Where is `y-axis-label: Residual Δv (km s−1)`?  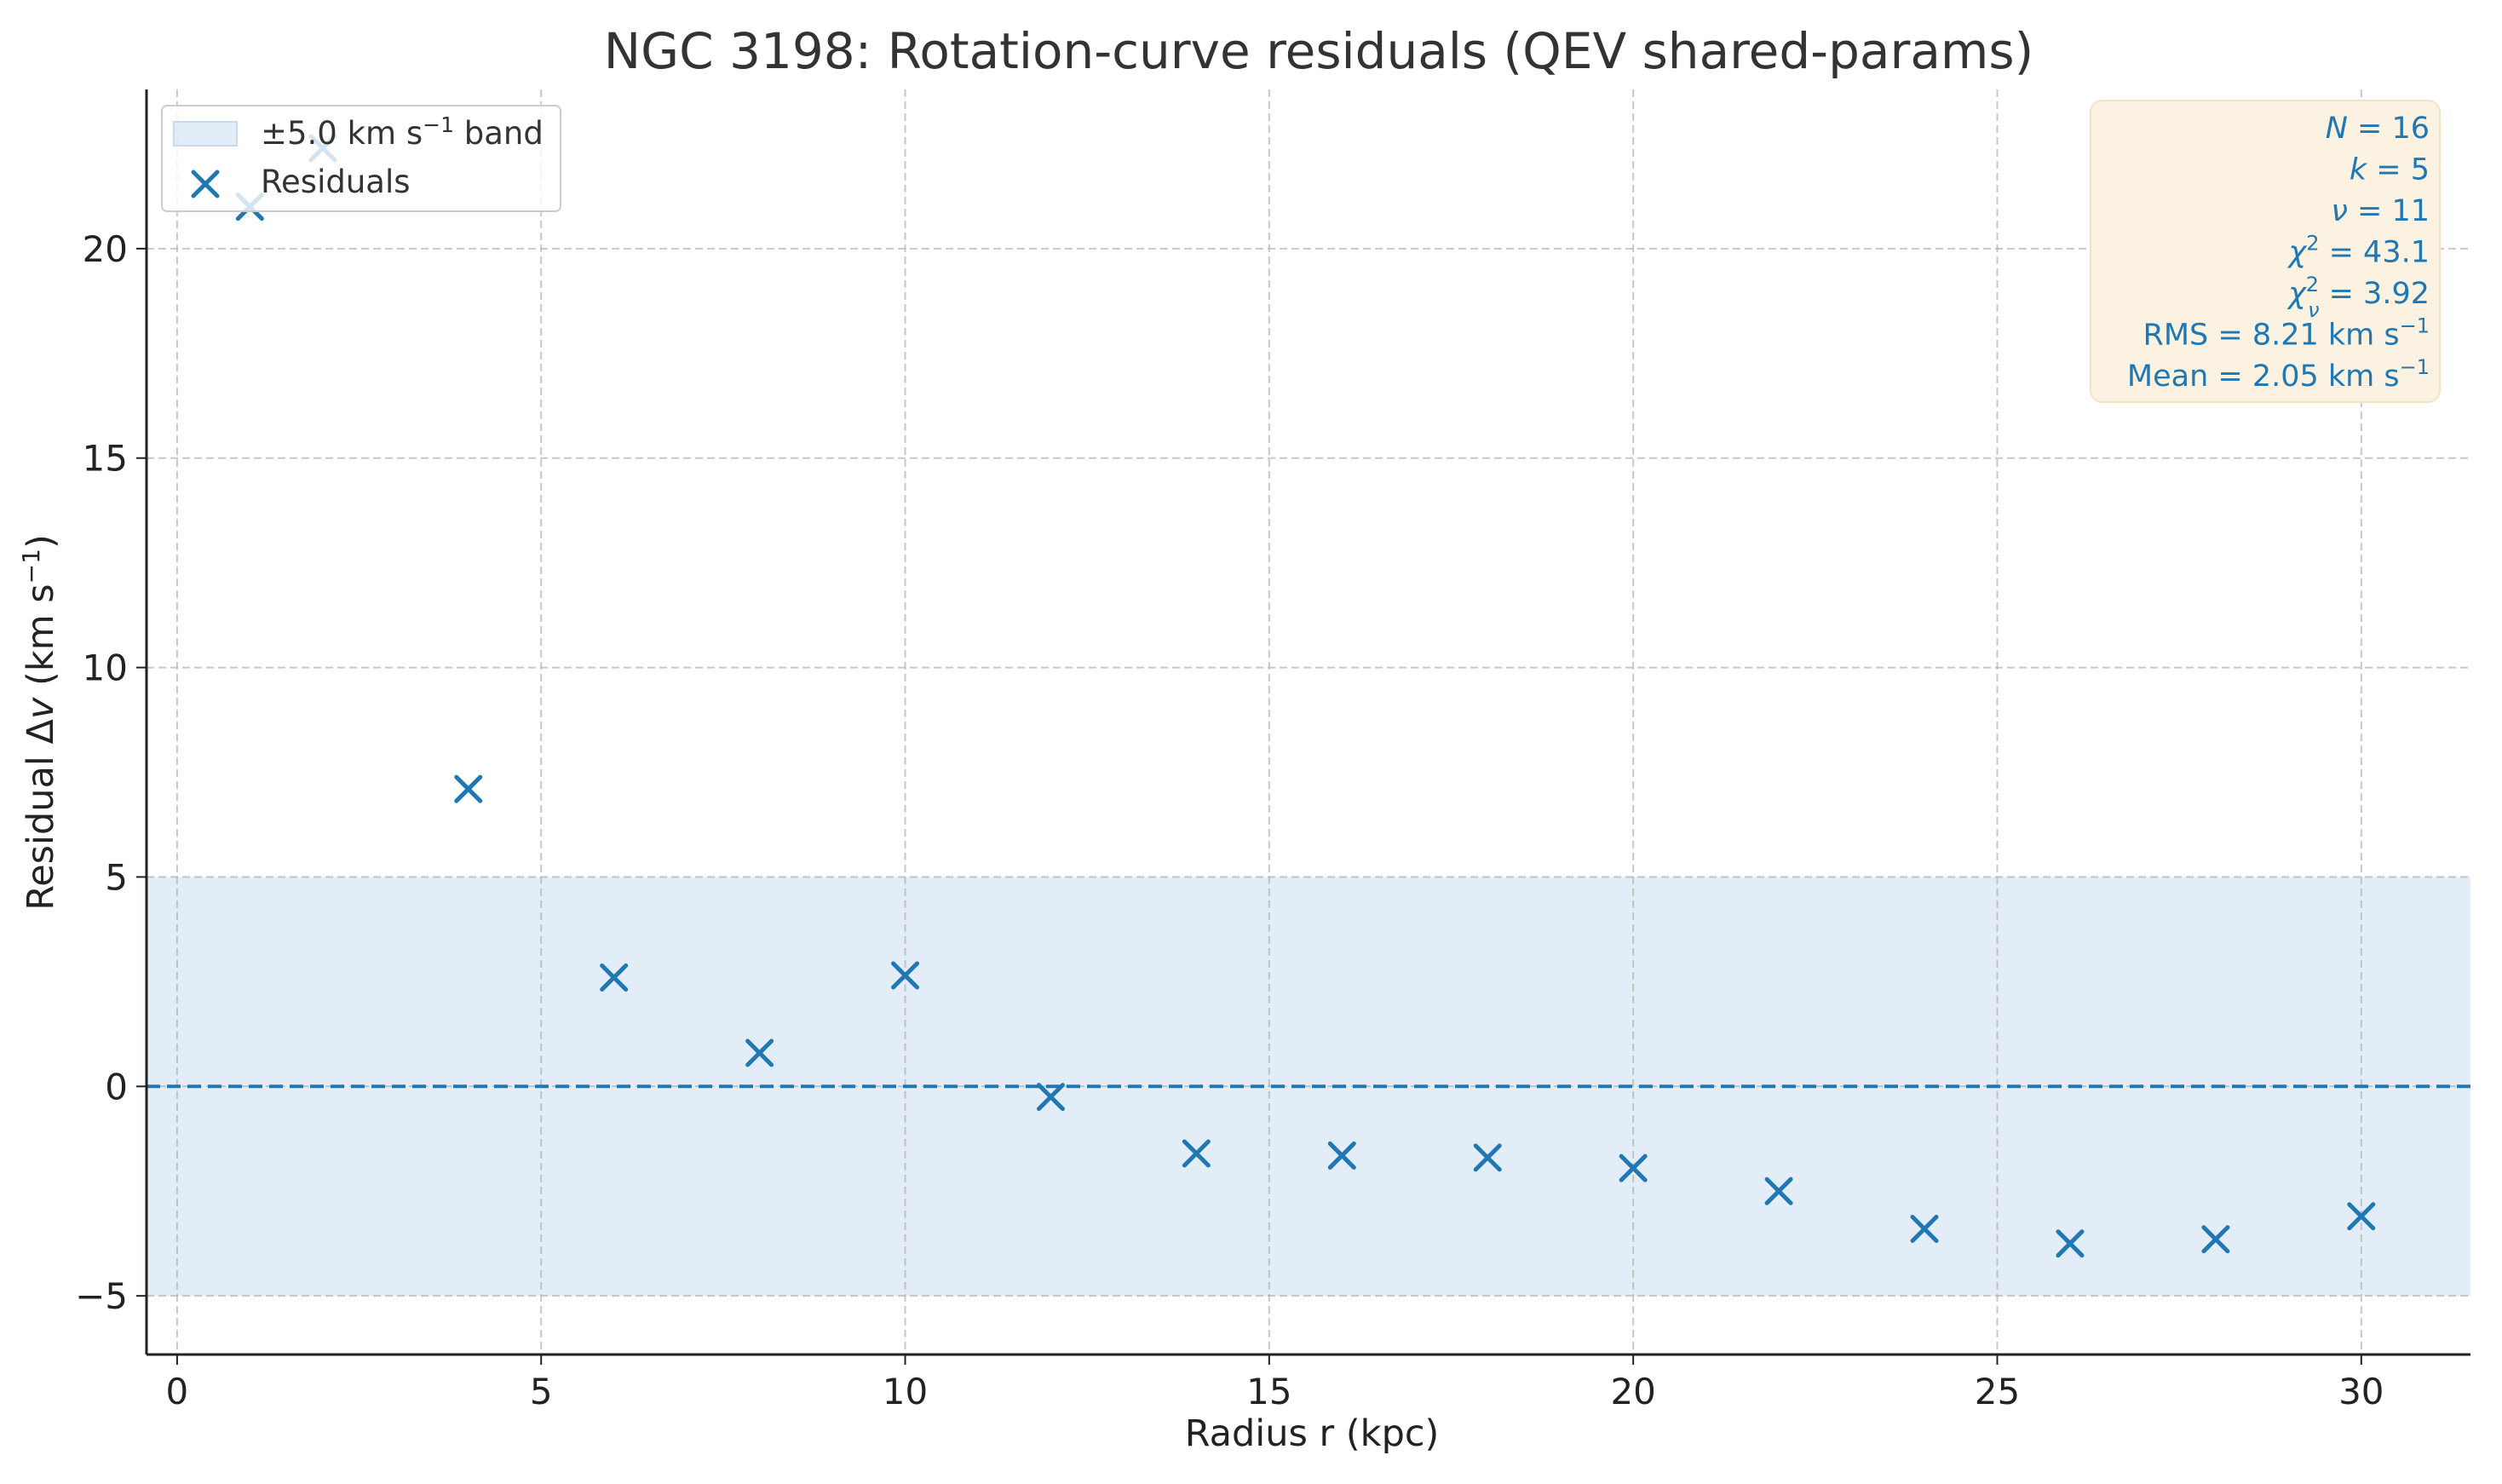 y-axis-label: Residual Δv (km s−1) is located at coordinates (39, 722).